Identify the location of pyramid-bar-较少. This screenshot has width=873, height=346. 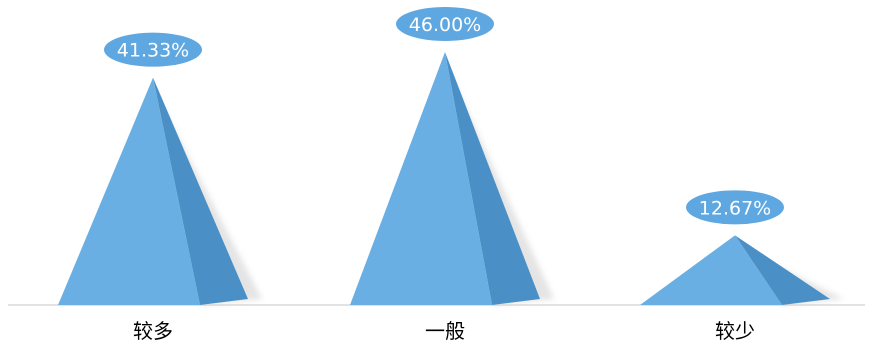
(711, 270).